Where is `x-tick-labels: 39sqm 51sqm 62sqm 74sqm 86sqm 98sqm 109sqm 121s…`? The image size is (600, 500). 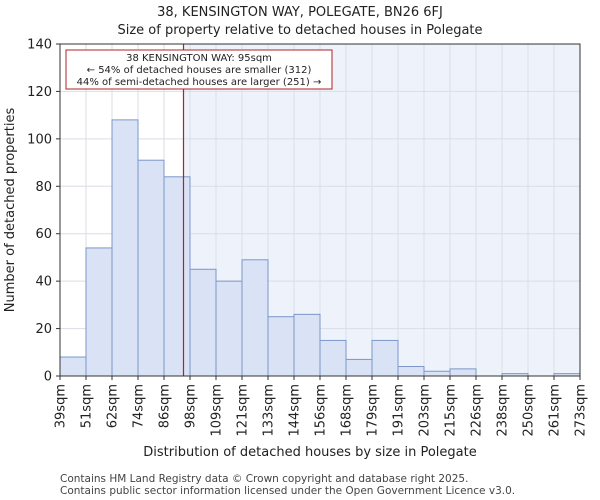 x-tick-labels: 39sqm 51sqm 62sqm 74sqm 86sqm 98sqm 109sqm 121s… is located at coordinates (321, 406).